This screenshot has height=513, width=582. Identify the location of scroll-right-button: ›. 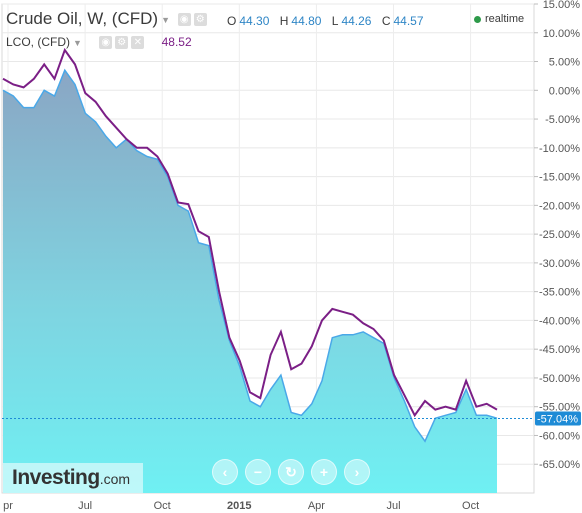
(357, 472).